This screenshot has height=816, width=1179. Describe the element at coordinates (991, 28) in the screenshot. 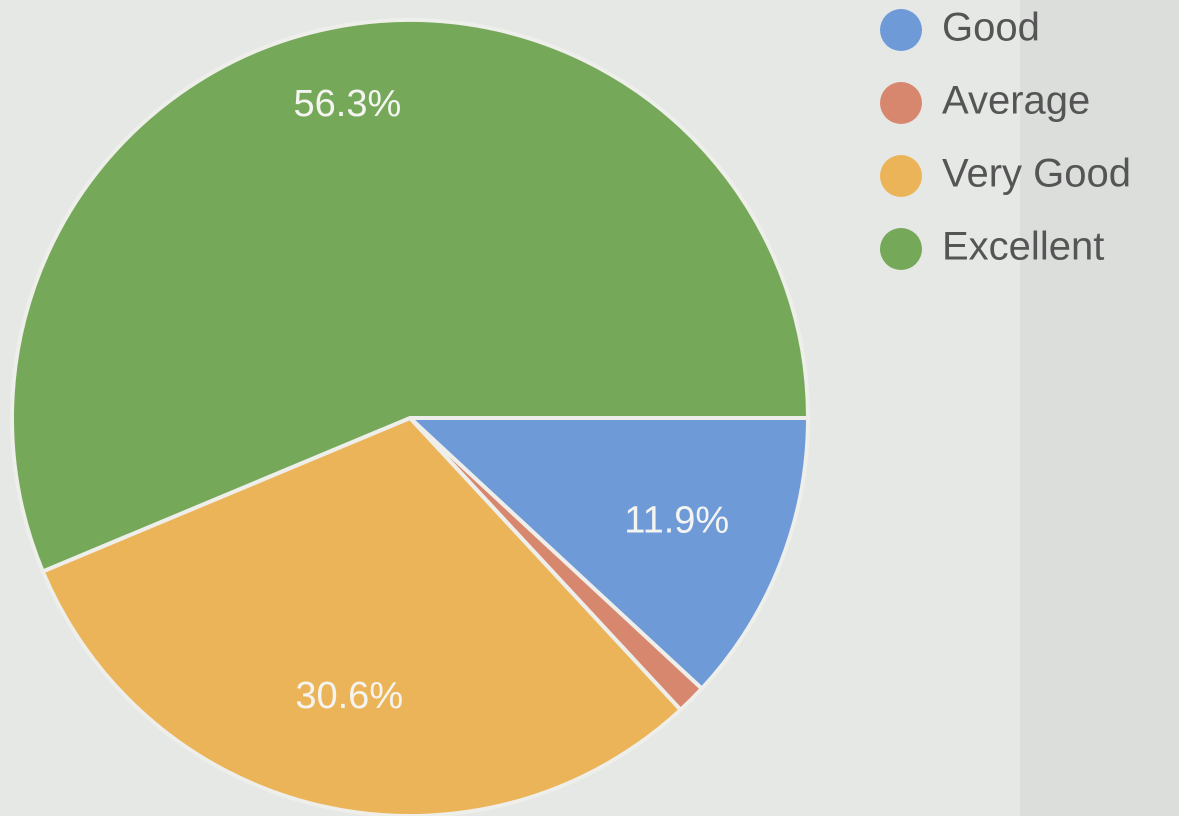

I see `legend-label: Good` at that location.